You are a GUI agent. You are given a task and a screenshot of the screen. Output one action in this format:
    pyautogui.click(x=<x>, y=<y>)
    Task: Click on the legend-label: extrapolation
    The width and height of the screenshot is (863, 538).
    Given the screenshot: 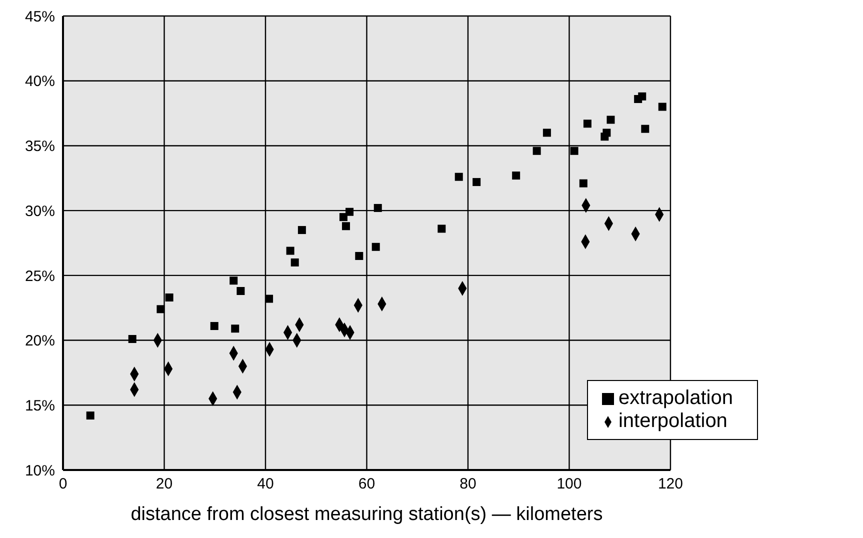 What is the action you would take?
    pyautogui.click(x=675, y=398)
    